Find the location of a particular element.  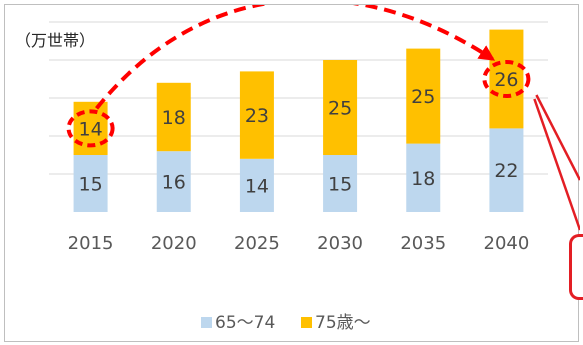

unit-label: （万世帯） is located at coordinates (55, 40).